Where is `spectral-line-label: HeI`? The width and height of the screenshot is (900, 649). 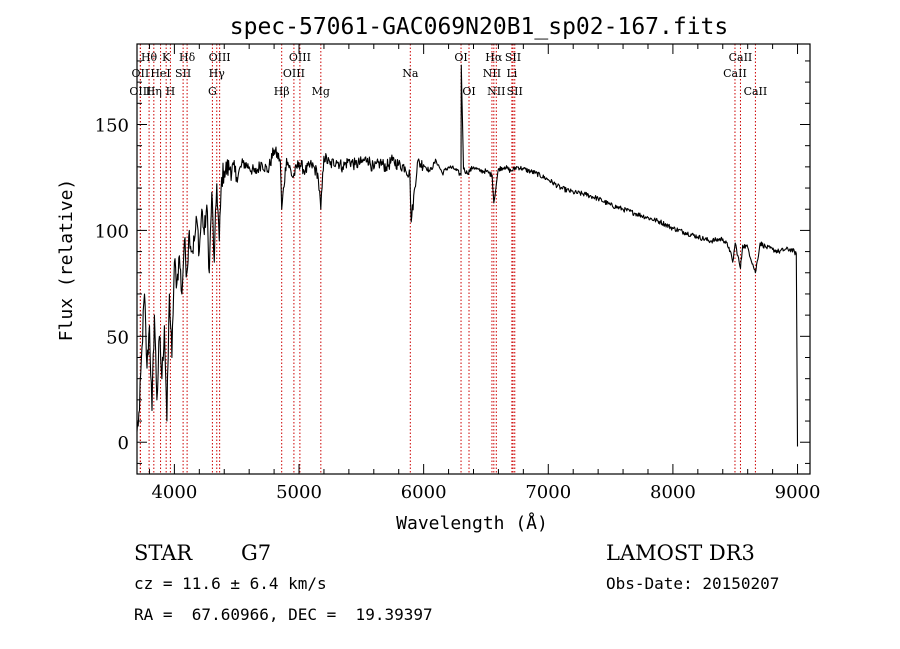
spectral-line-label: HeI is located at coordinates (160, 73).